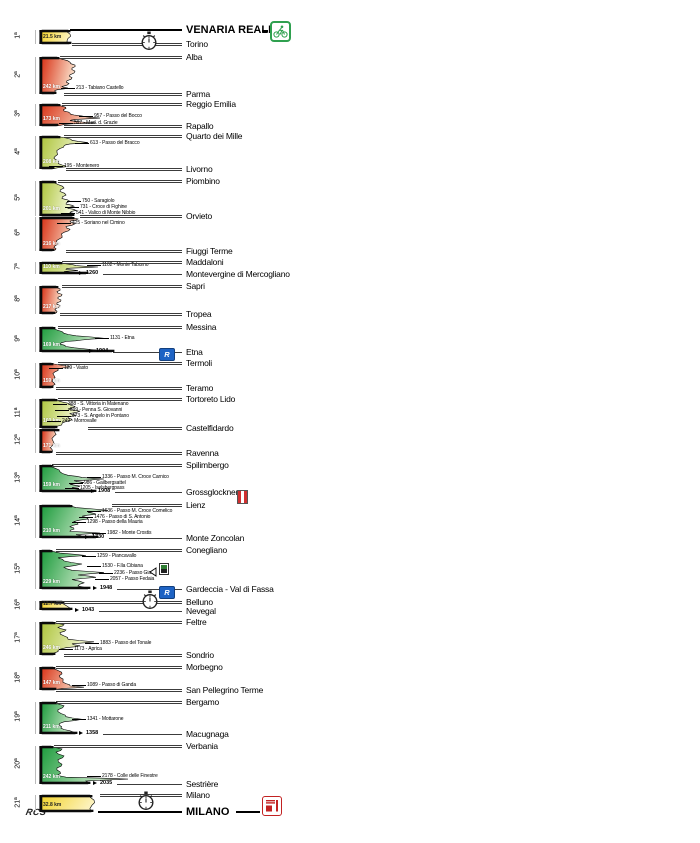 This screenshot has height=843, width=700. What do you see at coordinates (51, 777) in the screenshot?
I see `stage-20-distance: 242 km` at bounding box center [51, 777].